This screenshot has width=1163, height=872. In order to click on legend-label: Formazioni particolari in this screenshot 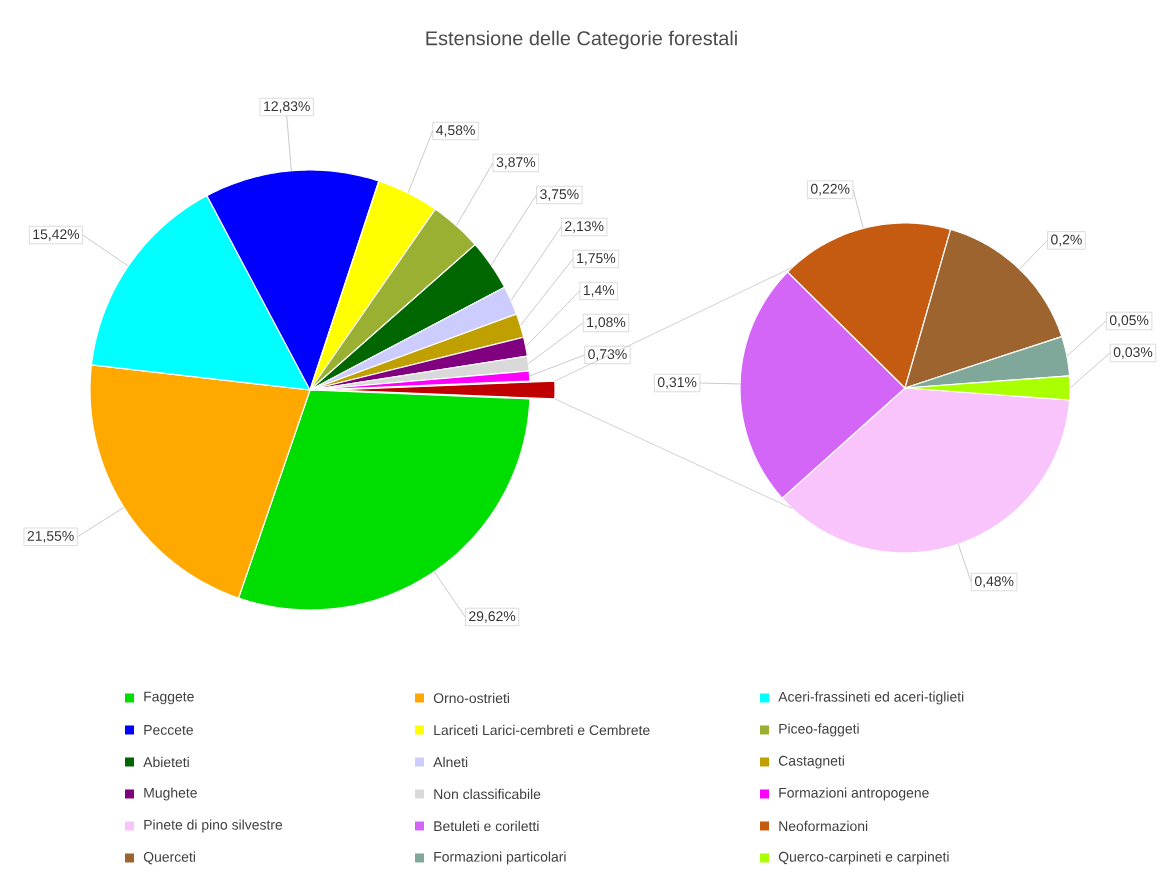, I will do `click(500, 858)`.